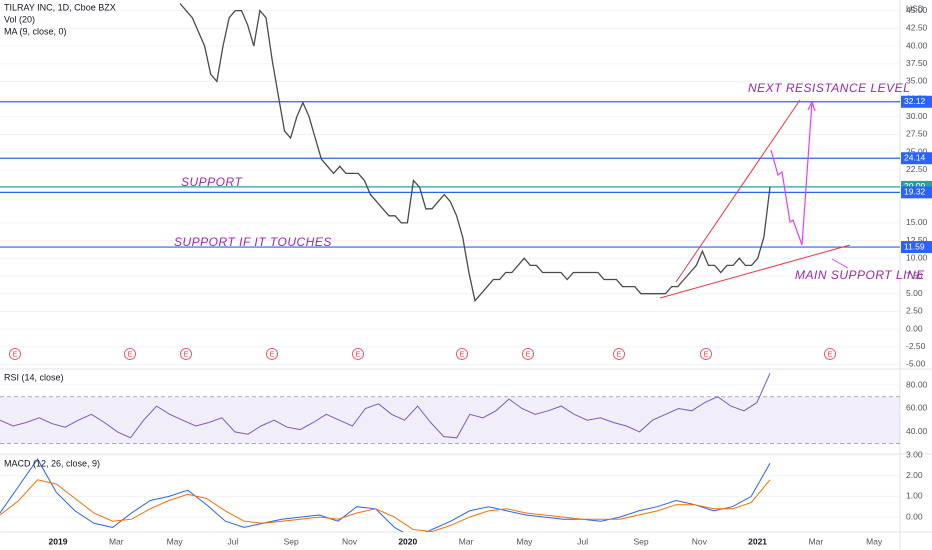  I want to click on annotation: SUPPORT, so click(212, 182).